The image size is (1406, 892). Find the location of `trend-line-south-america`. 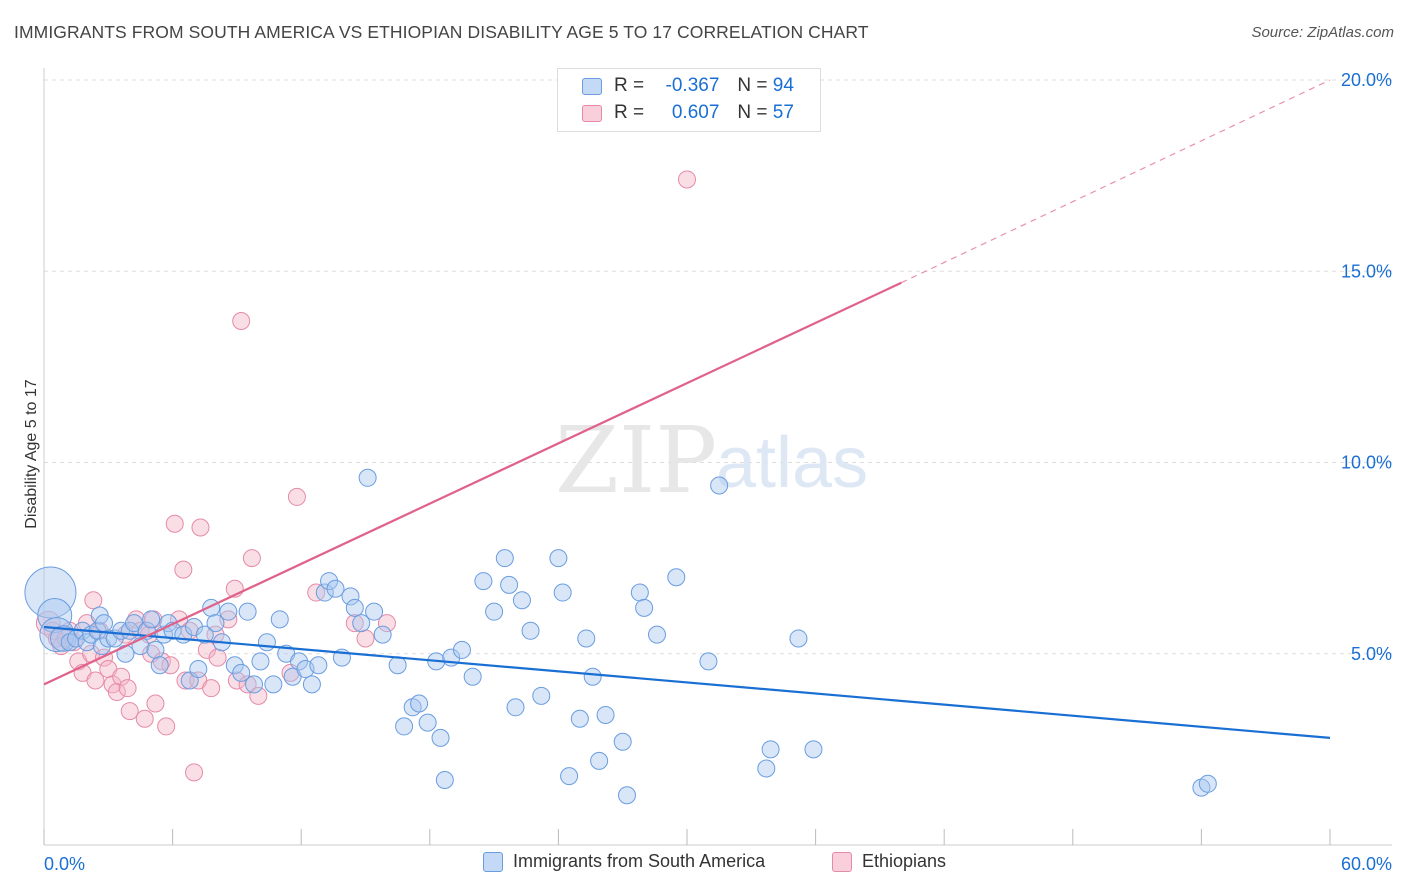

trend-line-south-america is located at coordinates (687, 682).